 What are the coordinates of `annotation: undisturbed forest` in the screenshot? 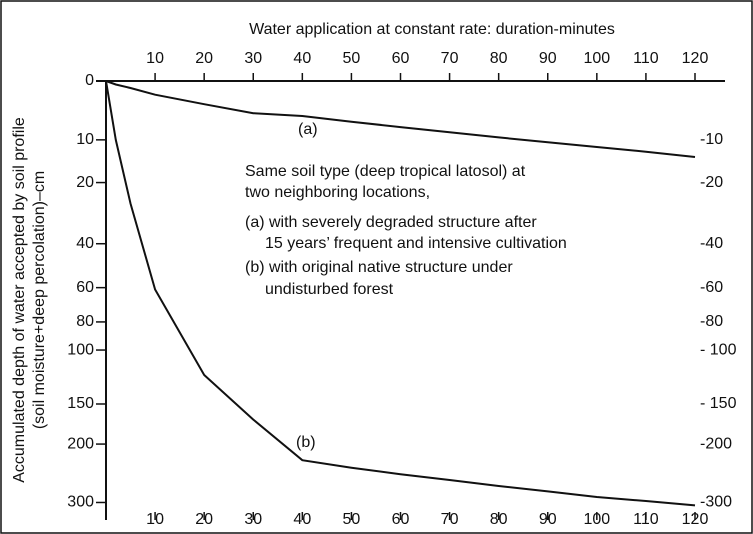 It's located at (329, 289).